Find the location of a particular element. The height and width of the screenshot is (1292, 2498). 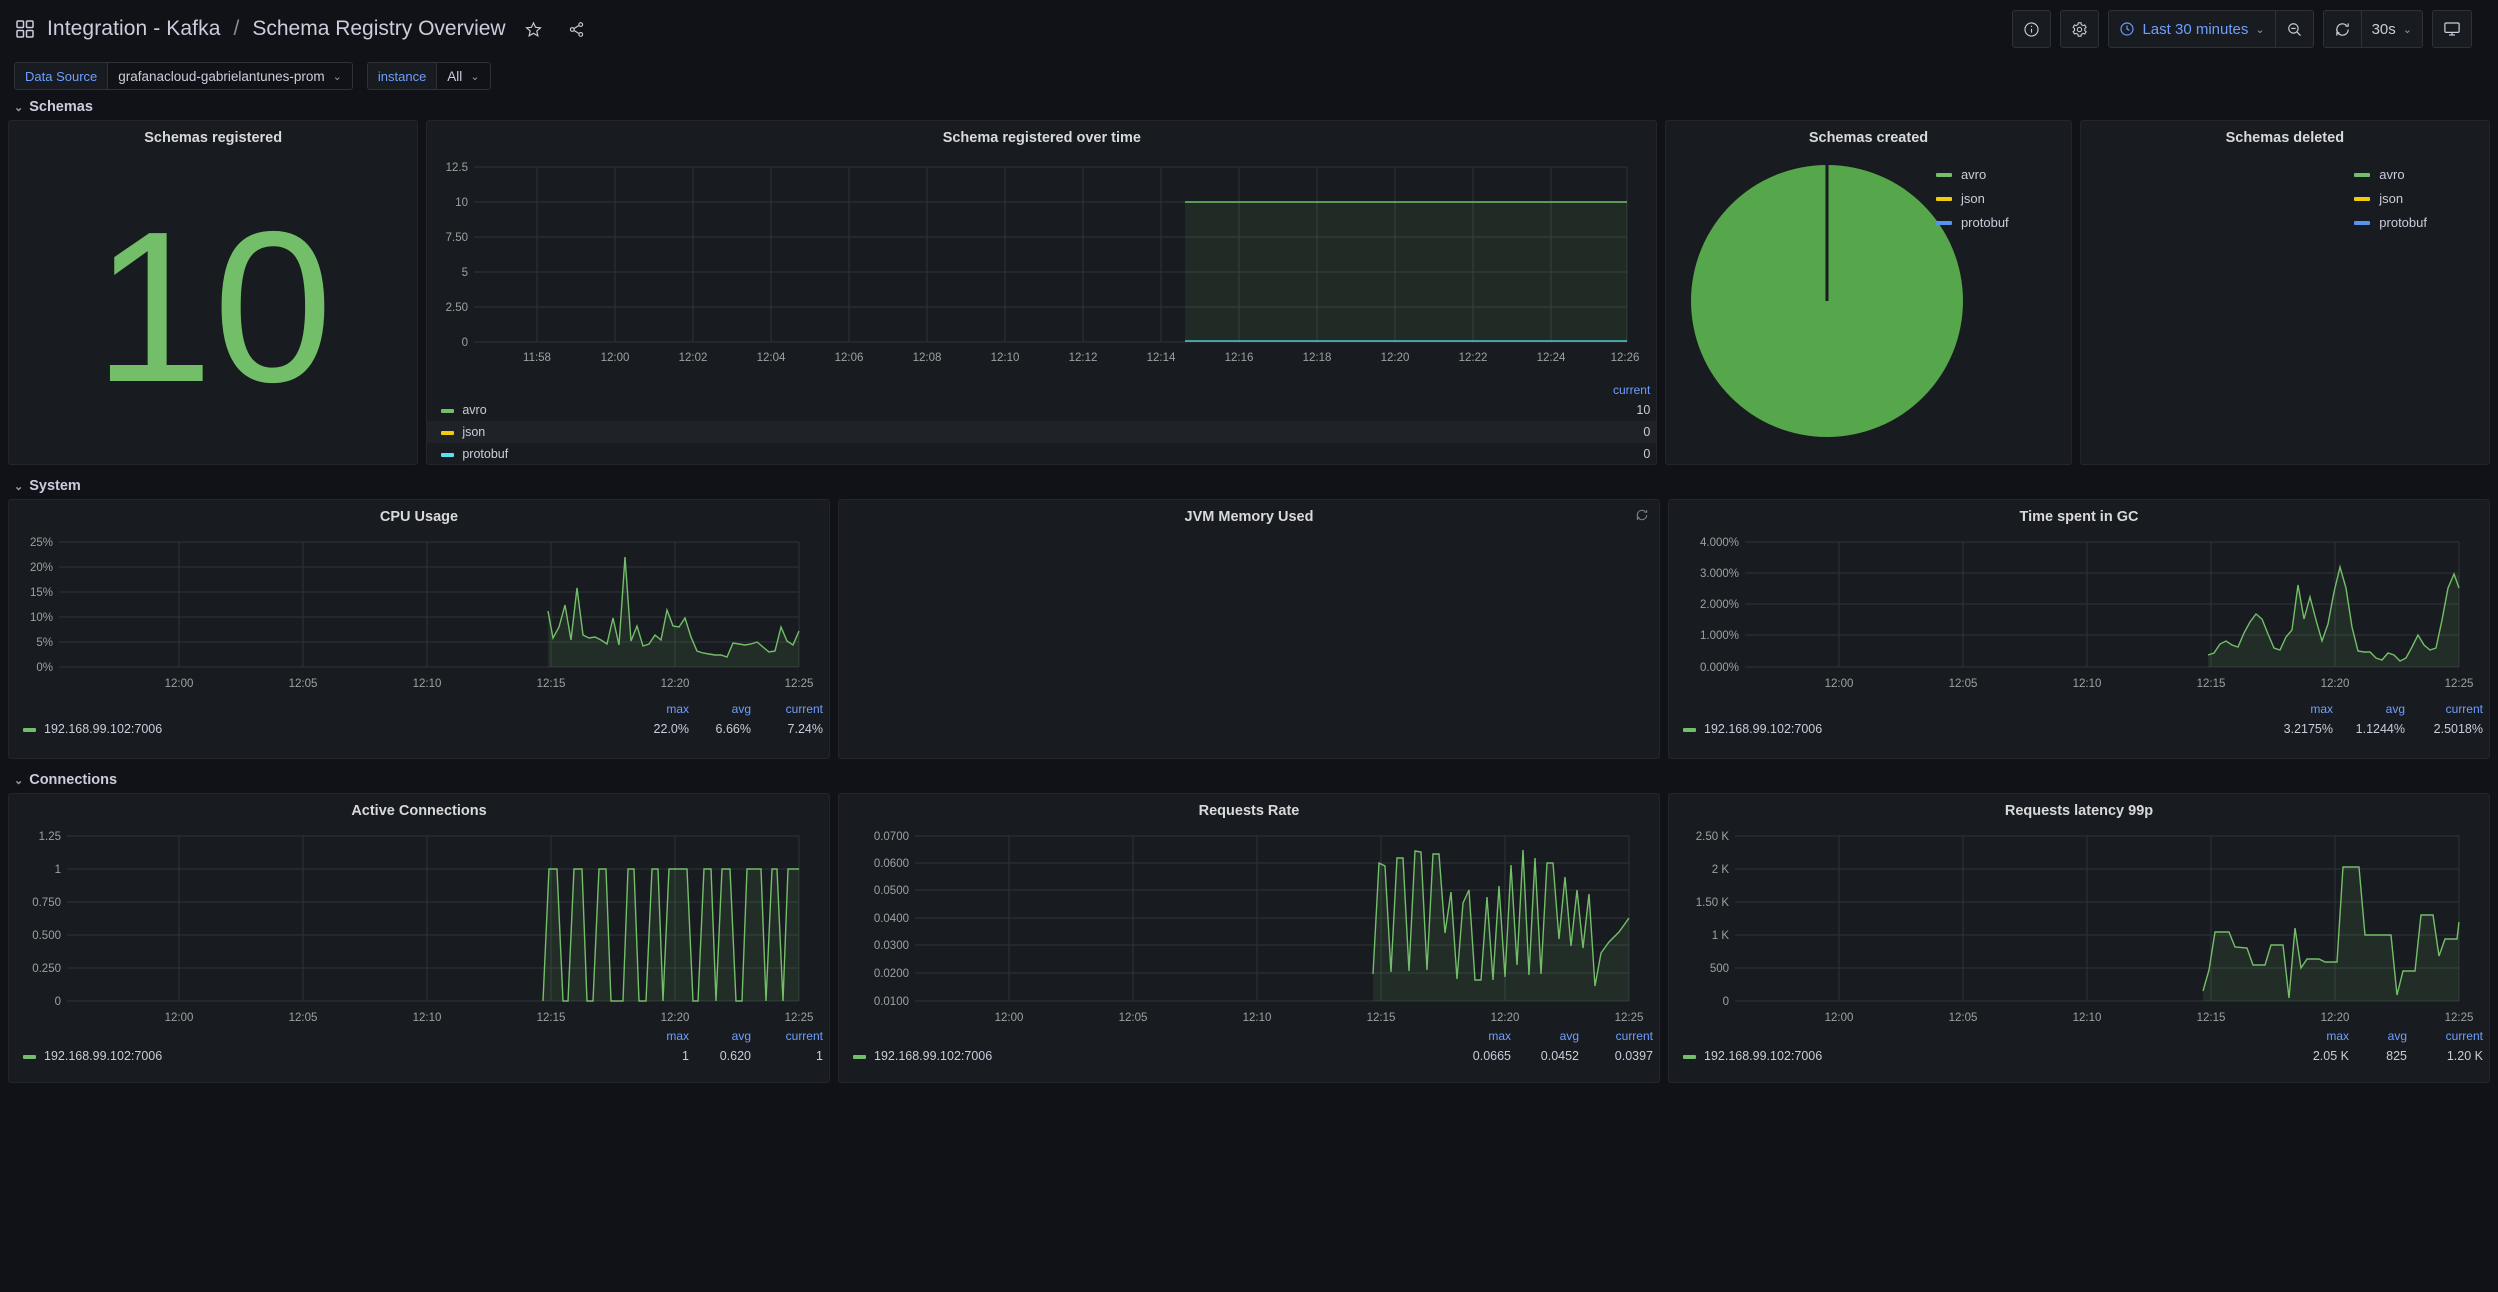

kiosk-mode-button is located at coordinates (2452, 29).